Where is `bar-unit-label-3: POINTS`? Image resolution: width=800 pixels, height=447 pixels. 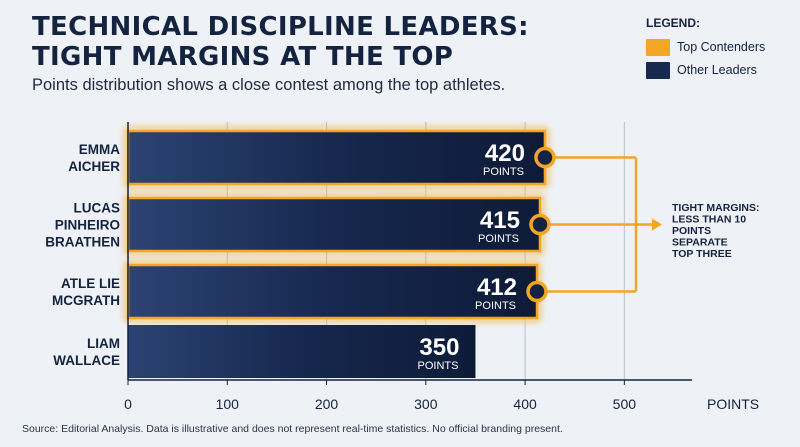
bar-unit-label-3: POINTS is located at coordinates (438, 366).